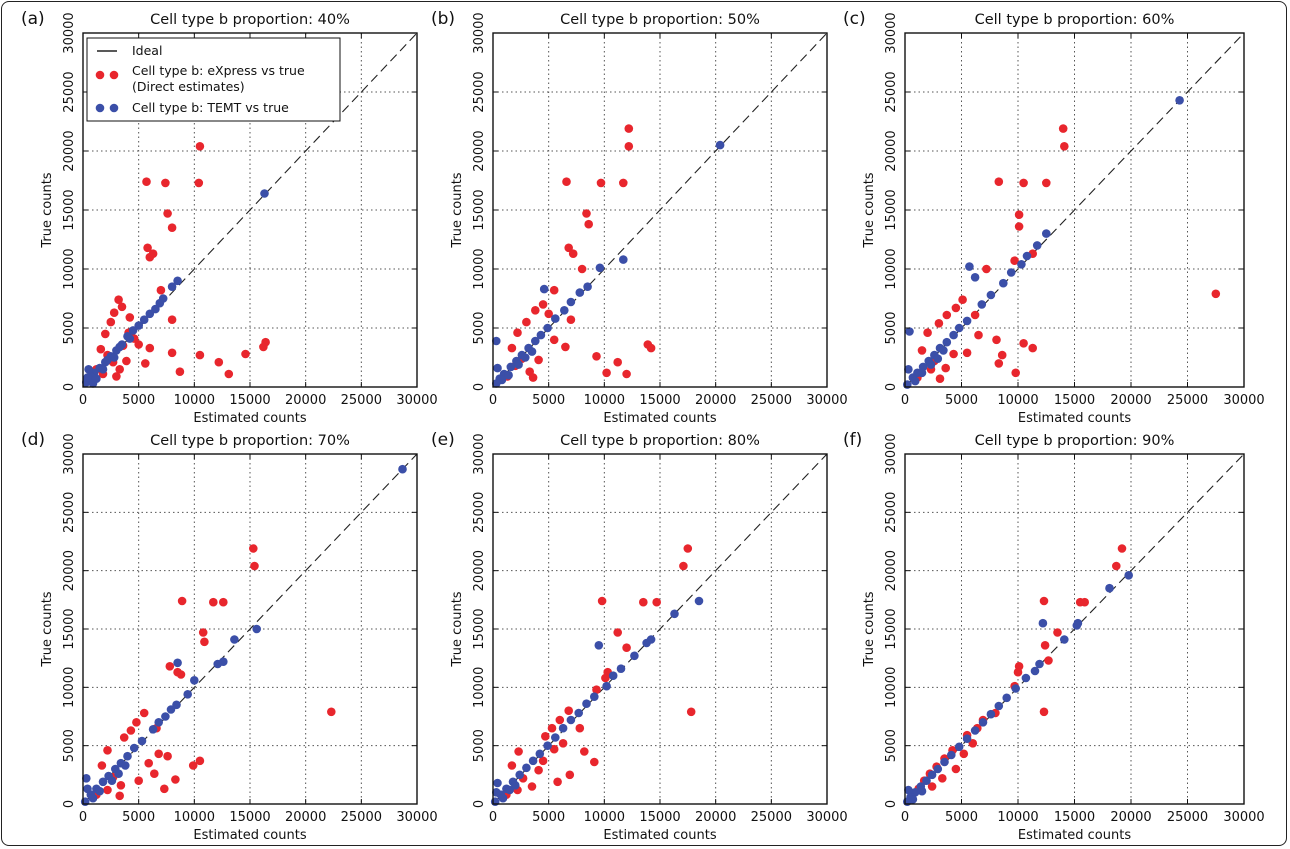  I want to click on y-tick-label: 10000, so click(891, 687).